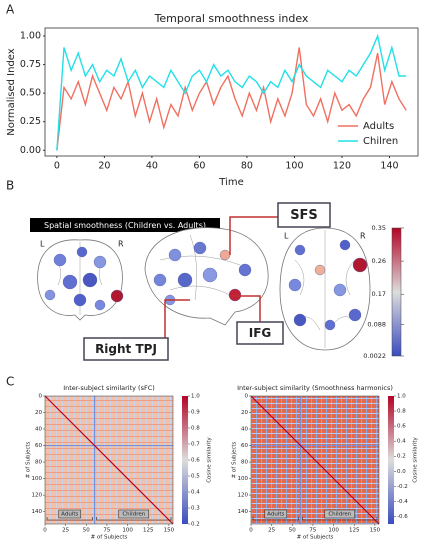  Describe the element at coordinates (195, 445) in the screenshot. I see `colorbar-tick-label: 0.7` at that location.